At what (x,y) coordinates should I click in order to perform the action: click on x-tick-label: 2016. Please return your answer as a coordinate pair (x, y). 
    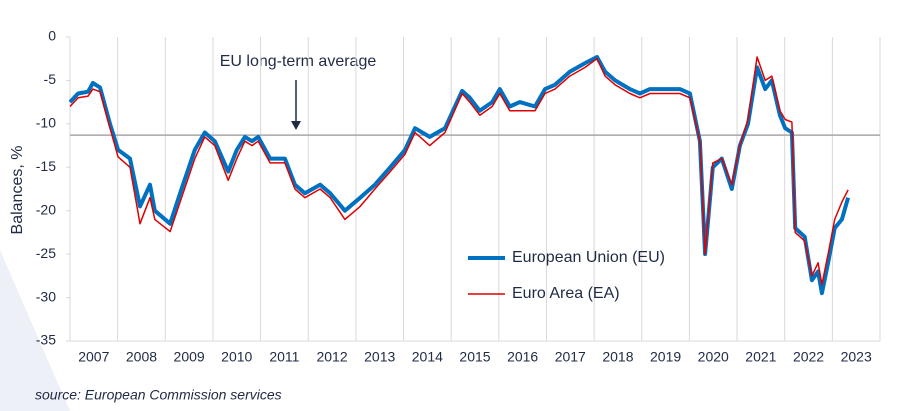
    Looking at the image, I should click on (522, 357).